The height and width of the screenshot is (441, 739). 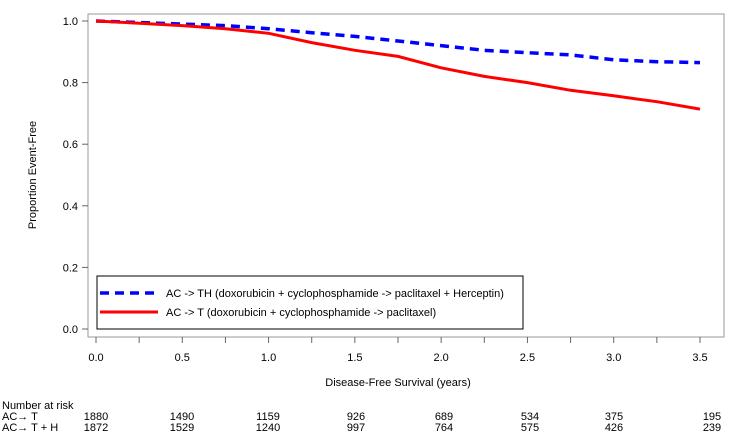 I want to click on y-tick-label: 0.4, so click(x=70, y=207).